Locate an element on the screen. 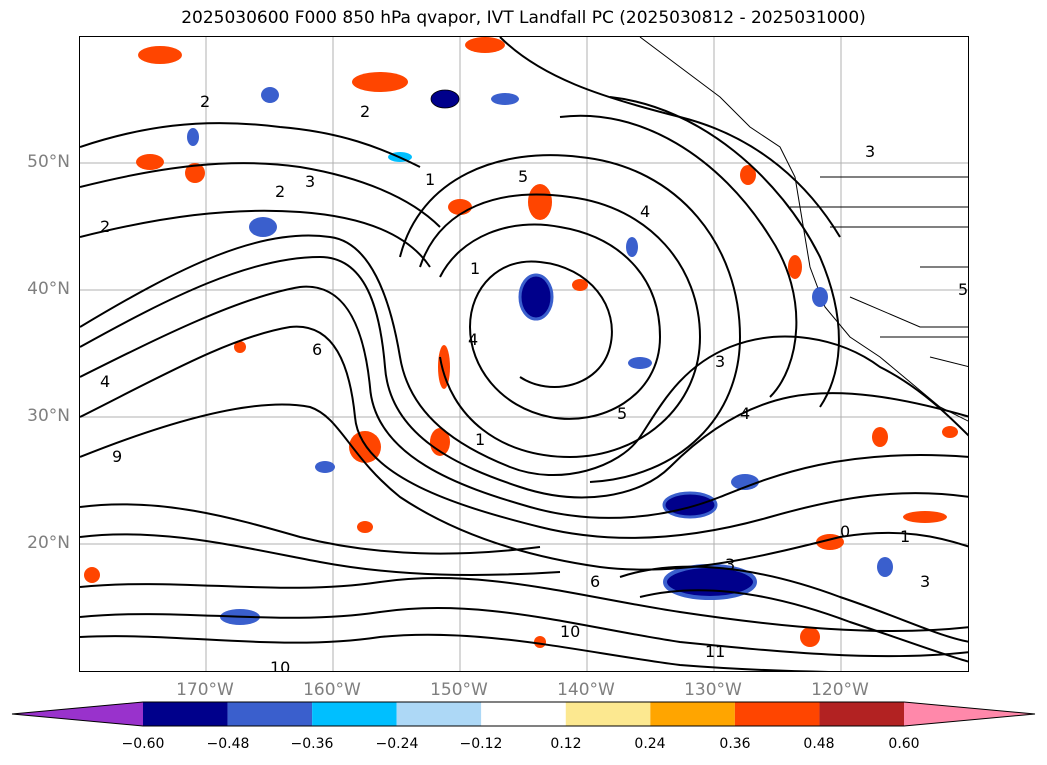 This screenshot has width=1047, height=765. colorbar-tick: 0.12 is located at coordinates (566, 744).